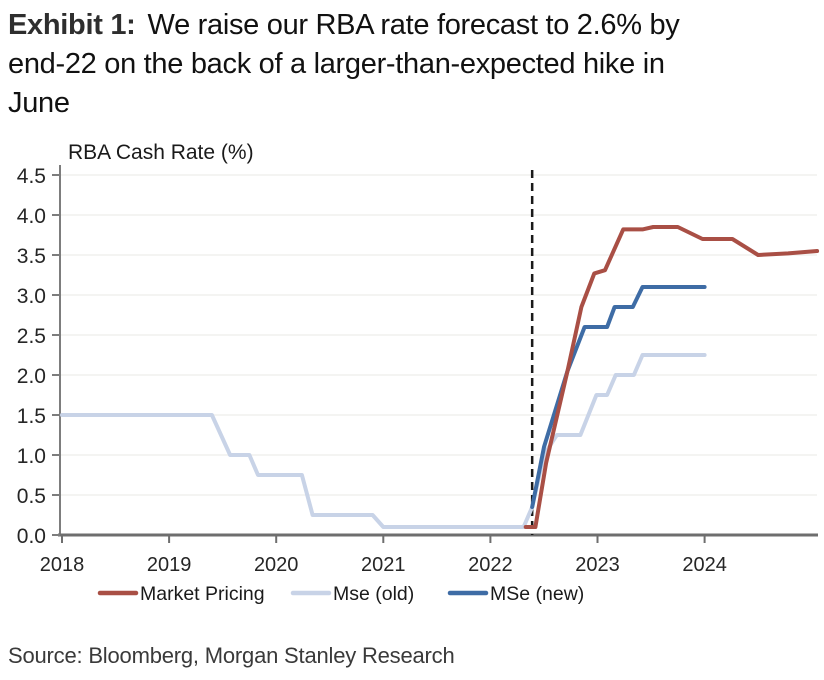 This screenshot has width=824, height=680. I want to click on title-line-3: June, so click(39, 103).